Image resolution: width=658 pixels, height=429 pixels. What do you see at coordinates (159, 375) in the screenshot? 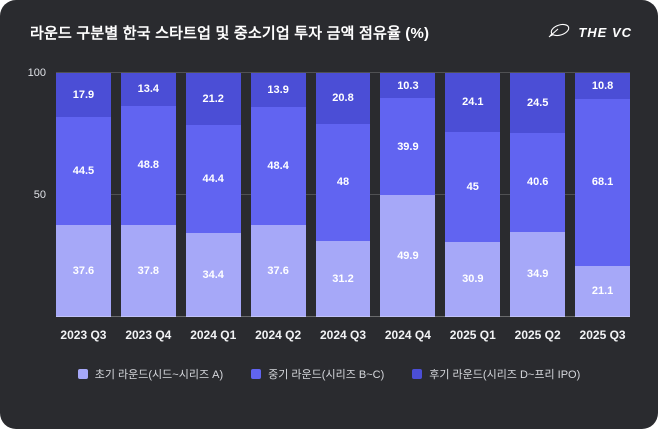
I see `legend-label: 초기 라운드(시드~시리즈 A)` at bounding box center [159, 375].